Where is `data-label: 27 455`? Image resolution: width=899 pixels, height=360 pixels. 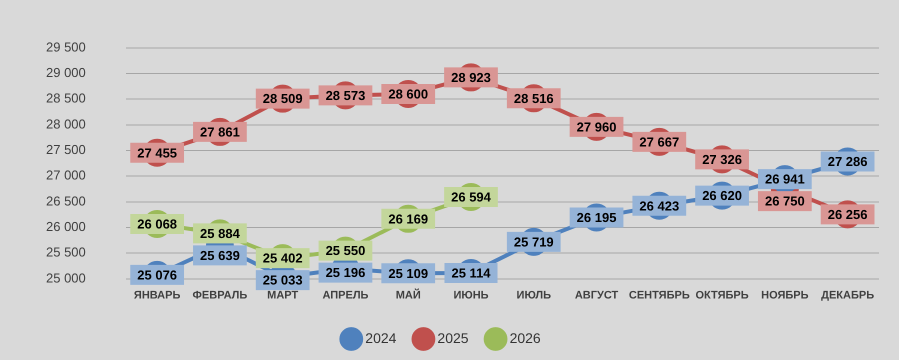
data-label: 27 455 is located at coordinates (157, 152).